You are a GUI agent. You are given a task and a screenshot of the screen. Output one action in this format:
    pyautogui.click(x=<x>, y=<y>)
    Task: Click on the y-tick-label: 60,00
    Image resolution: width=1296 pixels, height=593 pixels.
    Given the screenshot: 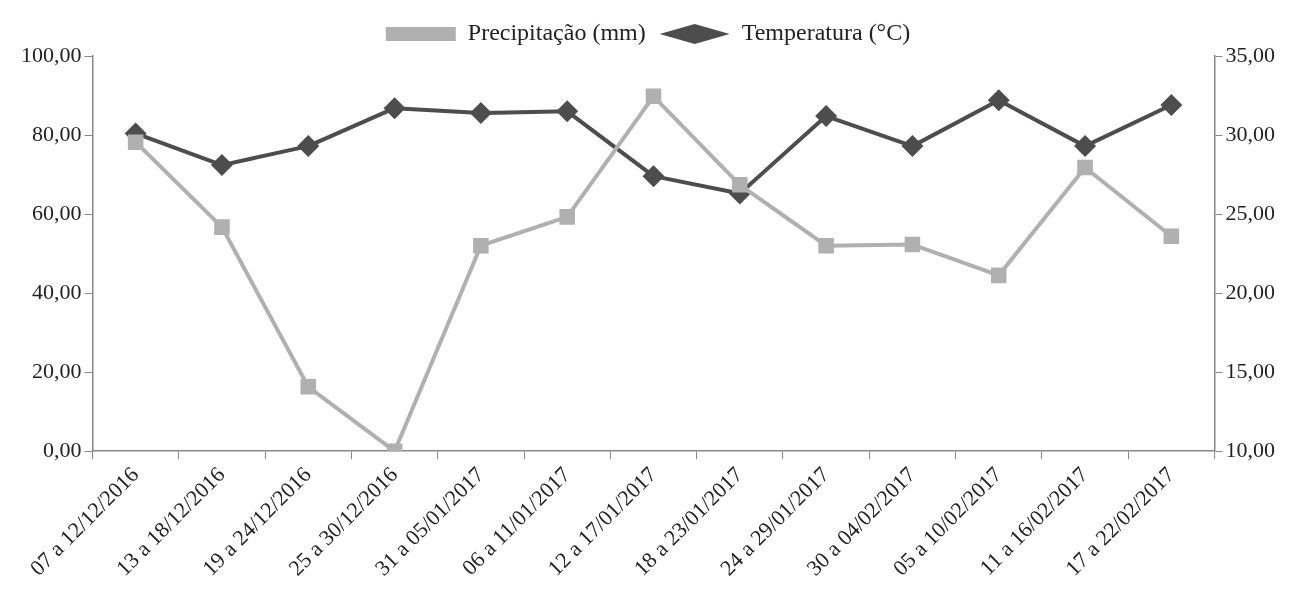 What is the action you would take?
    pyautogui.click(x=57, y=212)
    